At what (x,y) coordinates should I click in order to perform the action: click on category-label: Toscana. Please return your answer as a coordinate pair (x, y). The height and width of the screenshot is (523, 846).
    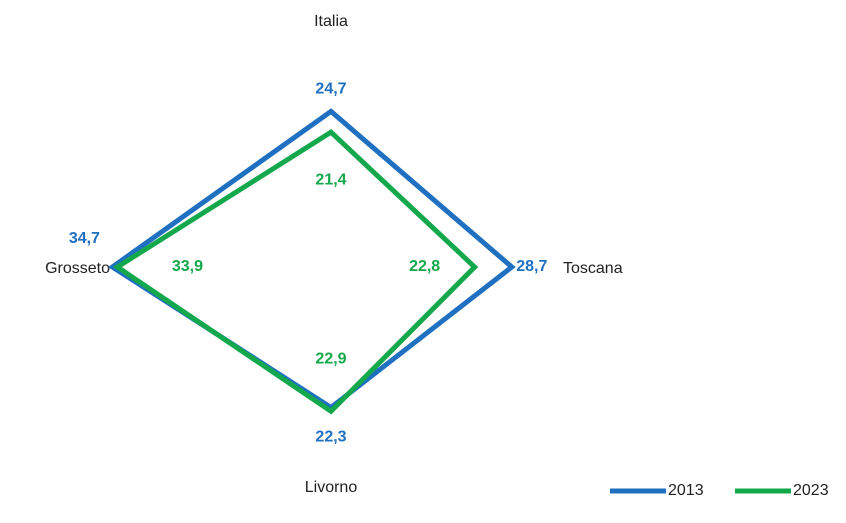
    Looking at the image, I should click on (593, 268).